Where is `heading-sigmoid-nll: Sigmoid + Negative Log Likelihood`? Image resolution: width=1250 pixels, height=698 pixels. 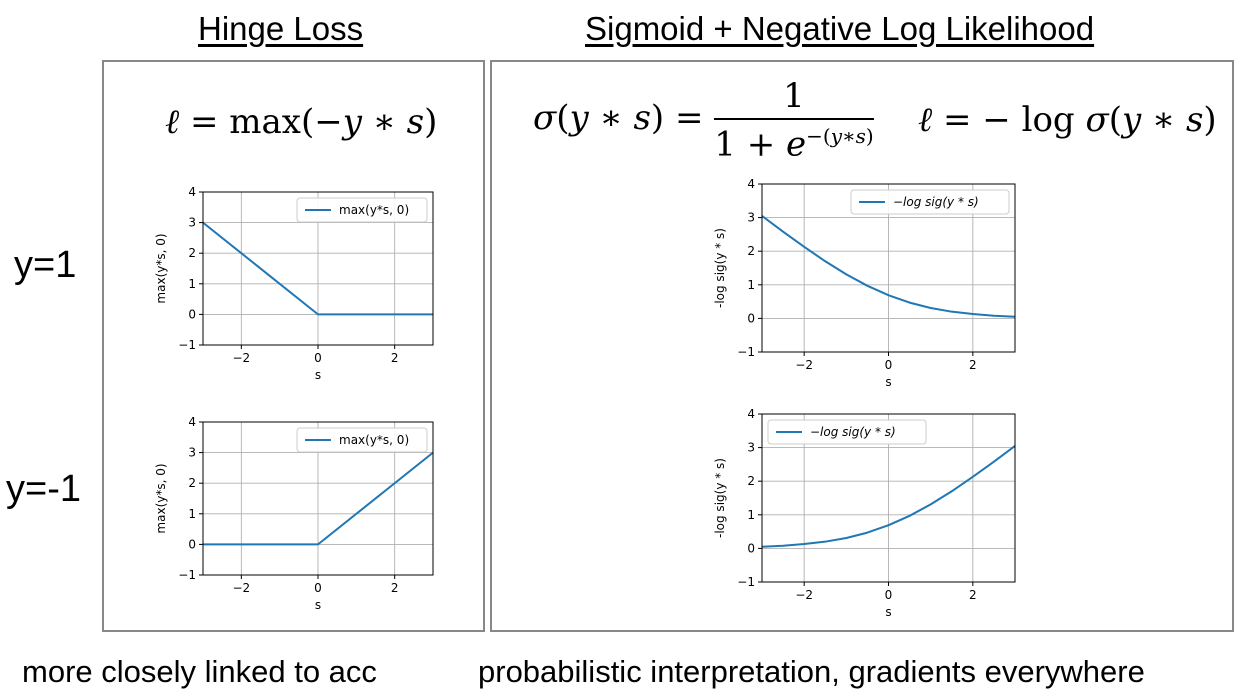
heading-sigmoid-nll: Sigmoid + Negative Log Likelihood is located at coordinates (840, 28).